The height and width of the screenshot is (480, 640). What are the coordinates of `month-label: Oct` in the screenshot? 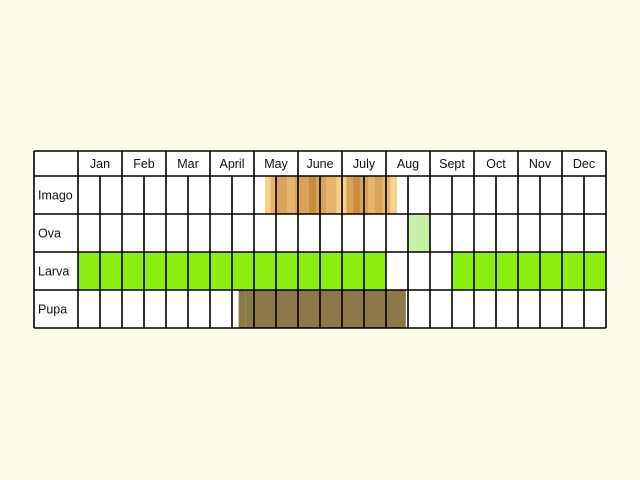 It's located at (496, 164).